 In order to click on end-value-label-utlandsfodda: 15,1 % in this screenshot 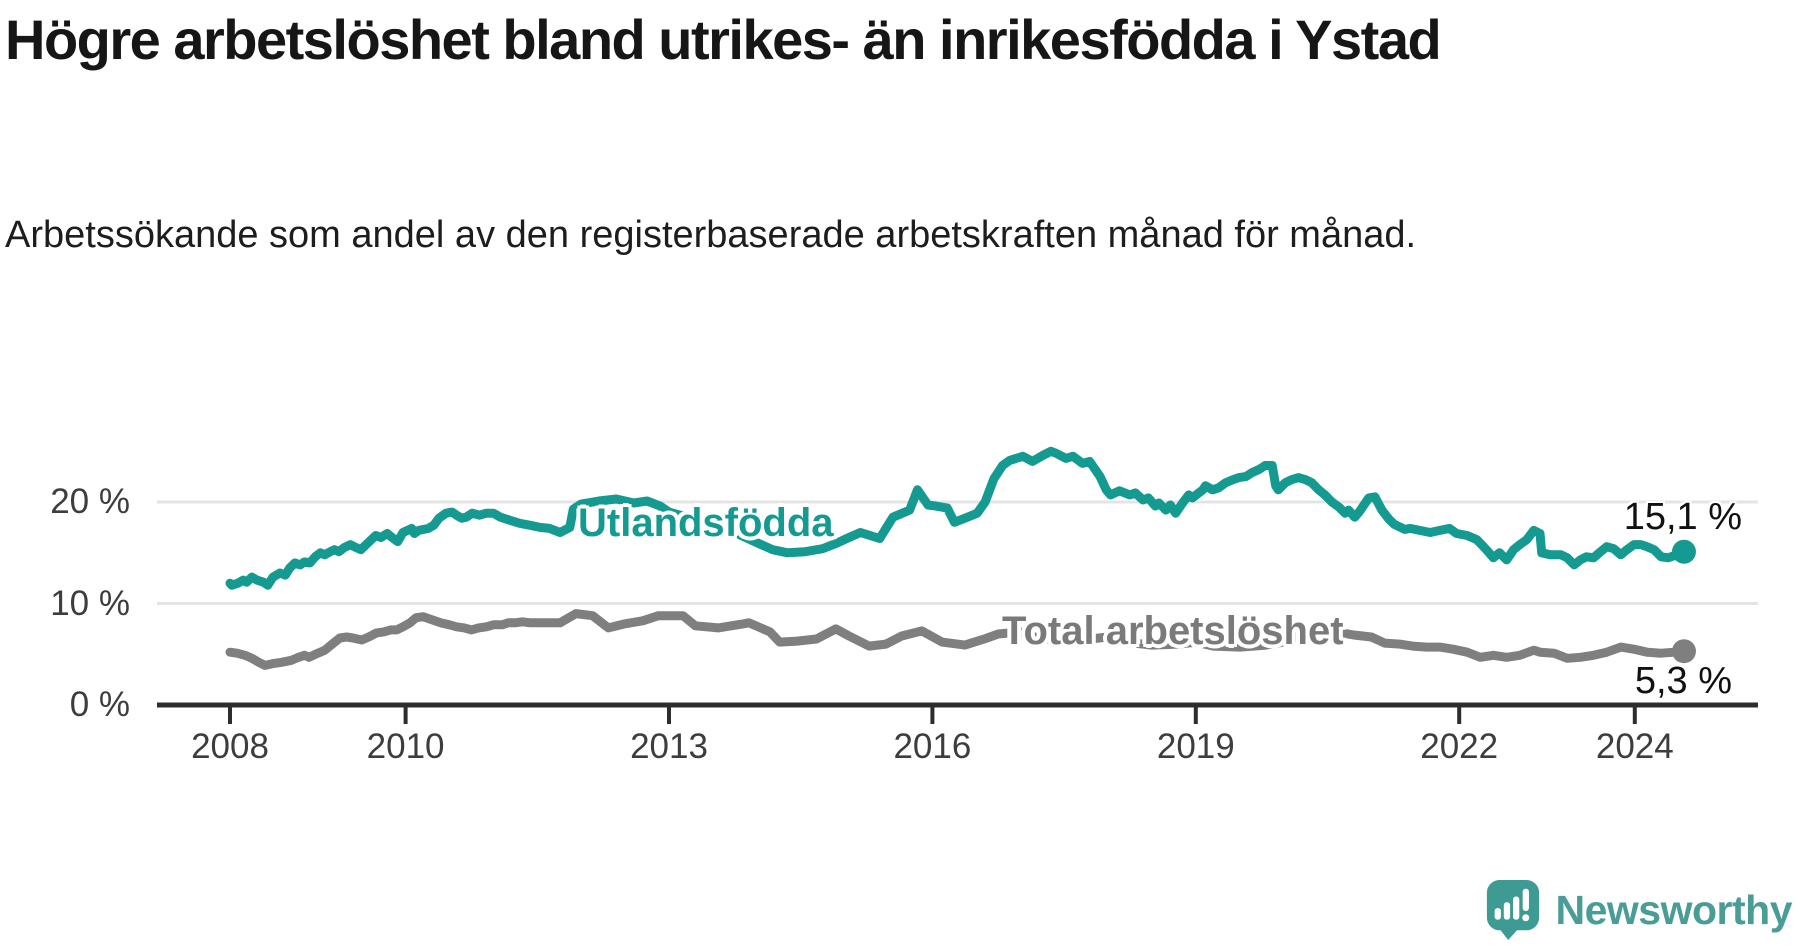, I will do `click(1682, 517)`.